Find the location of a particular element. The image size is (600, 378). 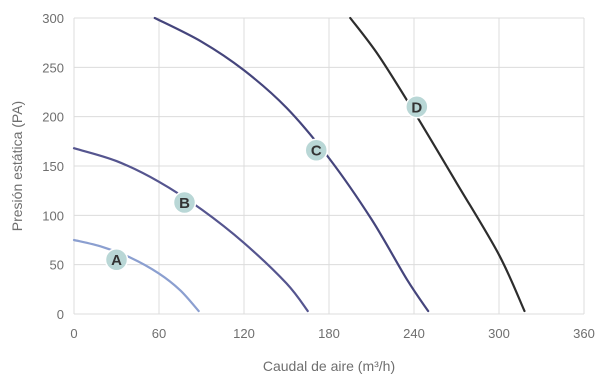

y-tick-label: 150 is located at coordinates (53, 166).